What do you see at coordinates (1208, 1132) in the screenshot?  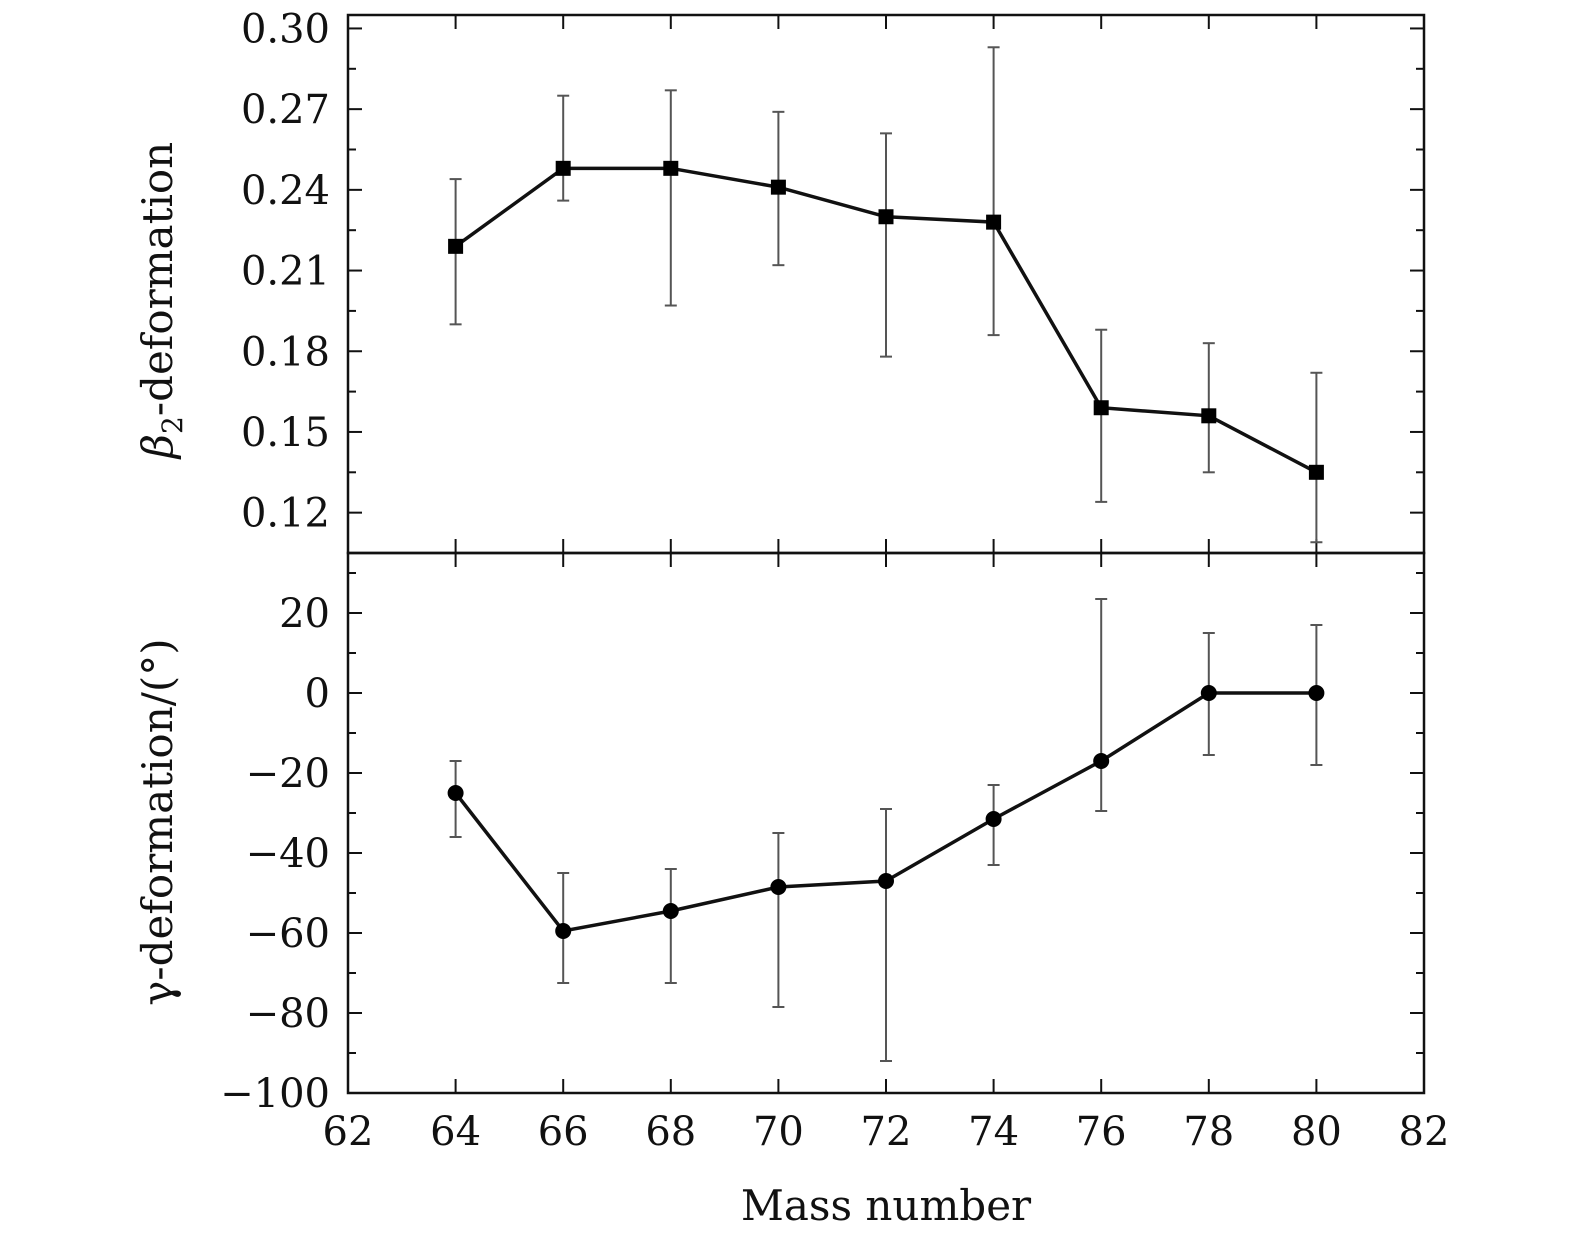 I see `x-tick-label: 78` at bounding box center [1208, 1132].